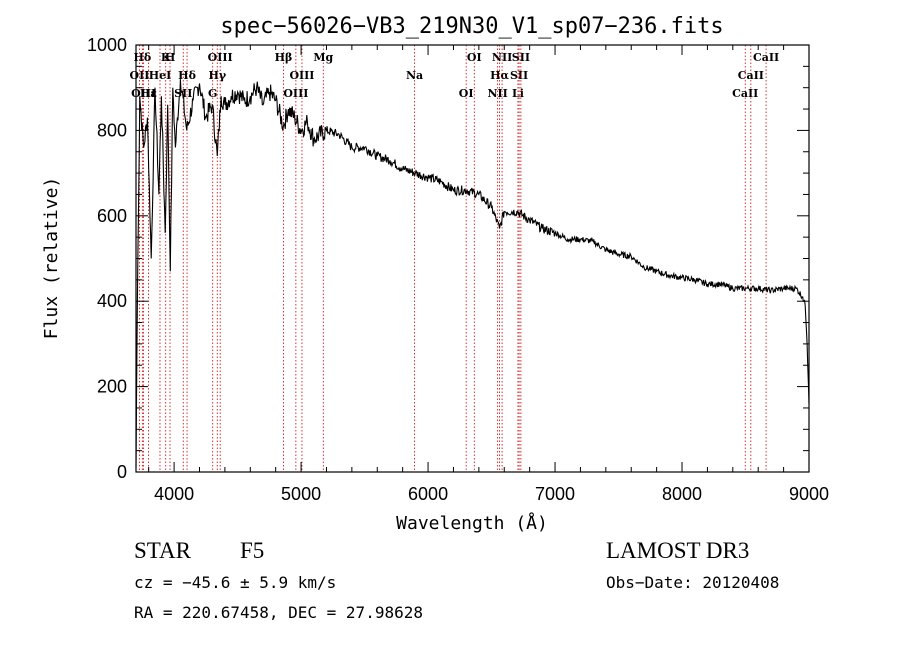  Describe the element at coordinates (51, 258) in the screenshot. I see `y-axis-label: Flux (relative)` at that location.